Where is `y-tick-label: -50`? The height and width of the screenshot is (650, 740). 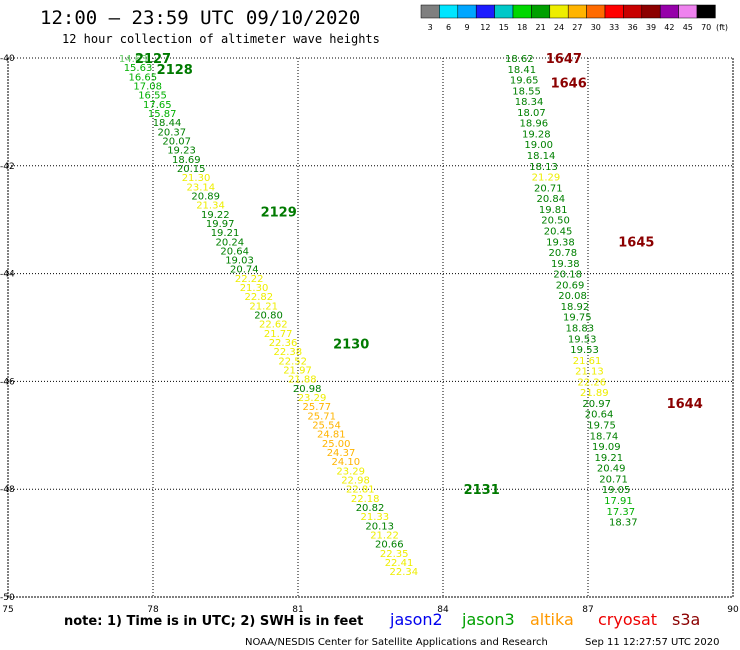 y-tick-label: -50 is located at coordinates (7, 598).